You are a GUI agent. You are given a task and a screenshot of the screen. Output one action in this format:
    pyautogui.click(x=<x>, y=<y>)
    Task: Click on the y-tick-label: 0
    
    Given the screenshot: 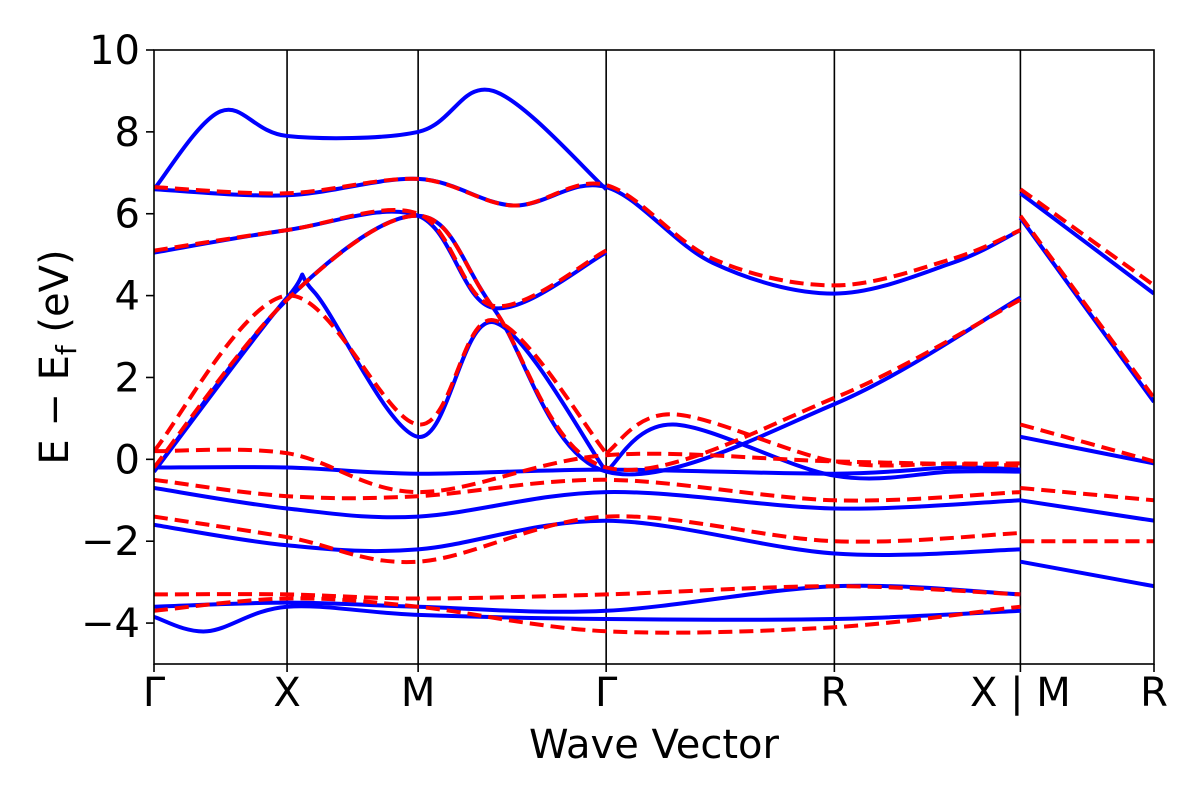 What is the action you would take?
    pyautogui.click(x=127, y=460)
    